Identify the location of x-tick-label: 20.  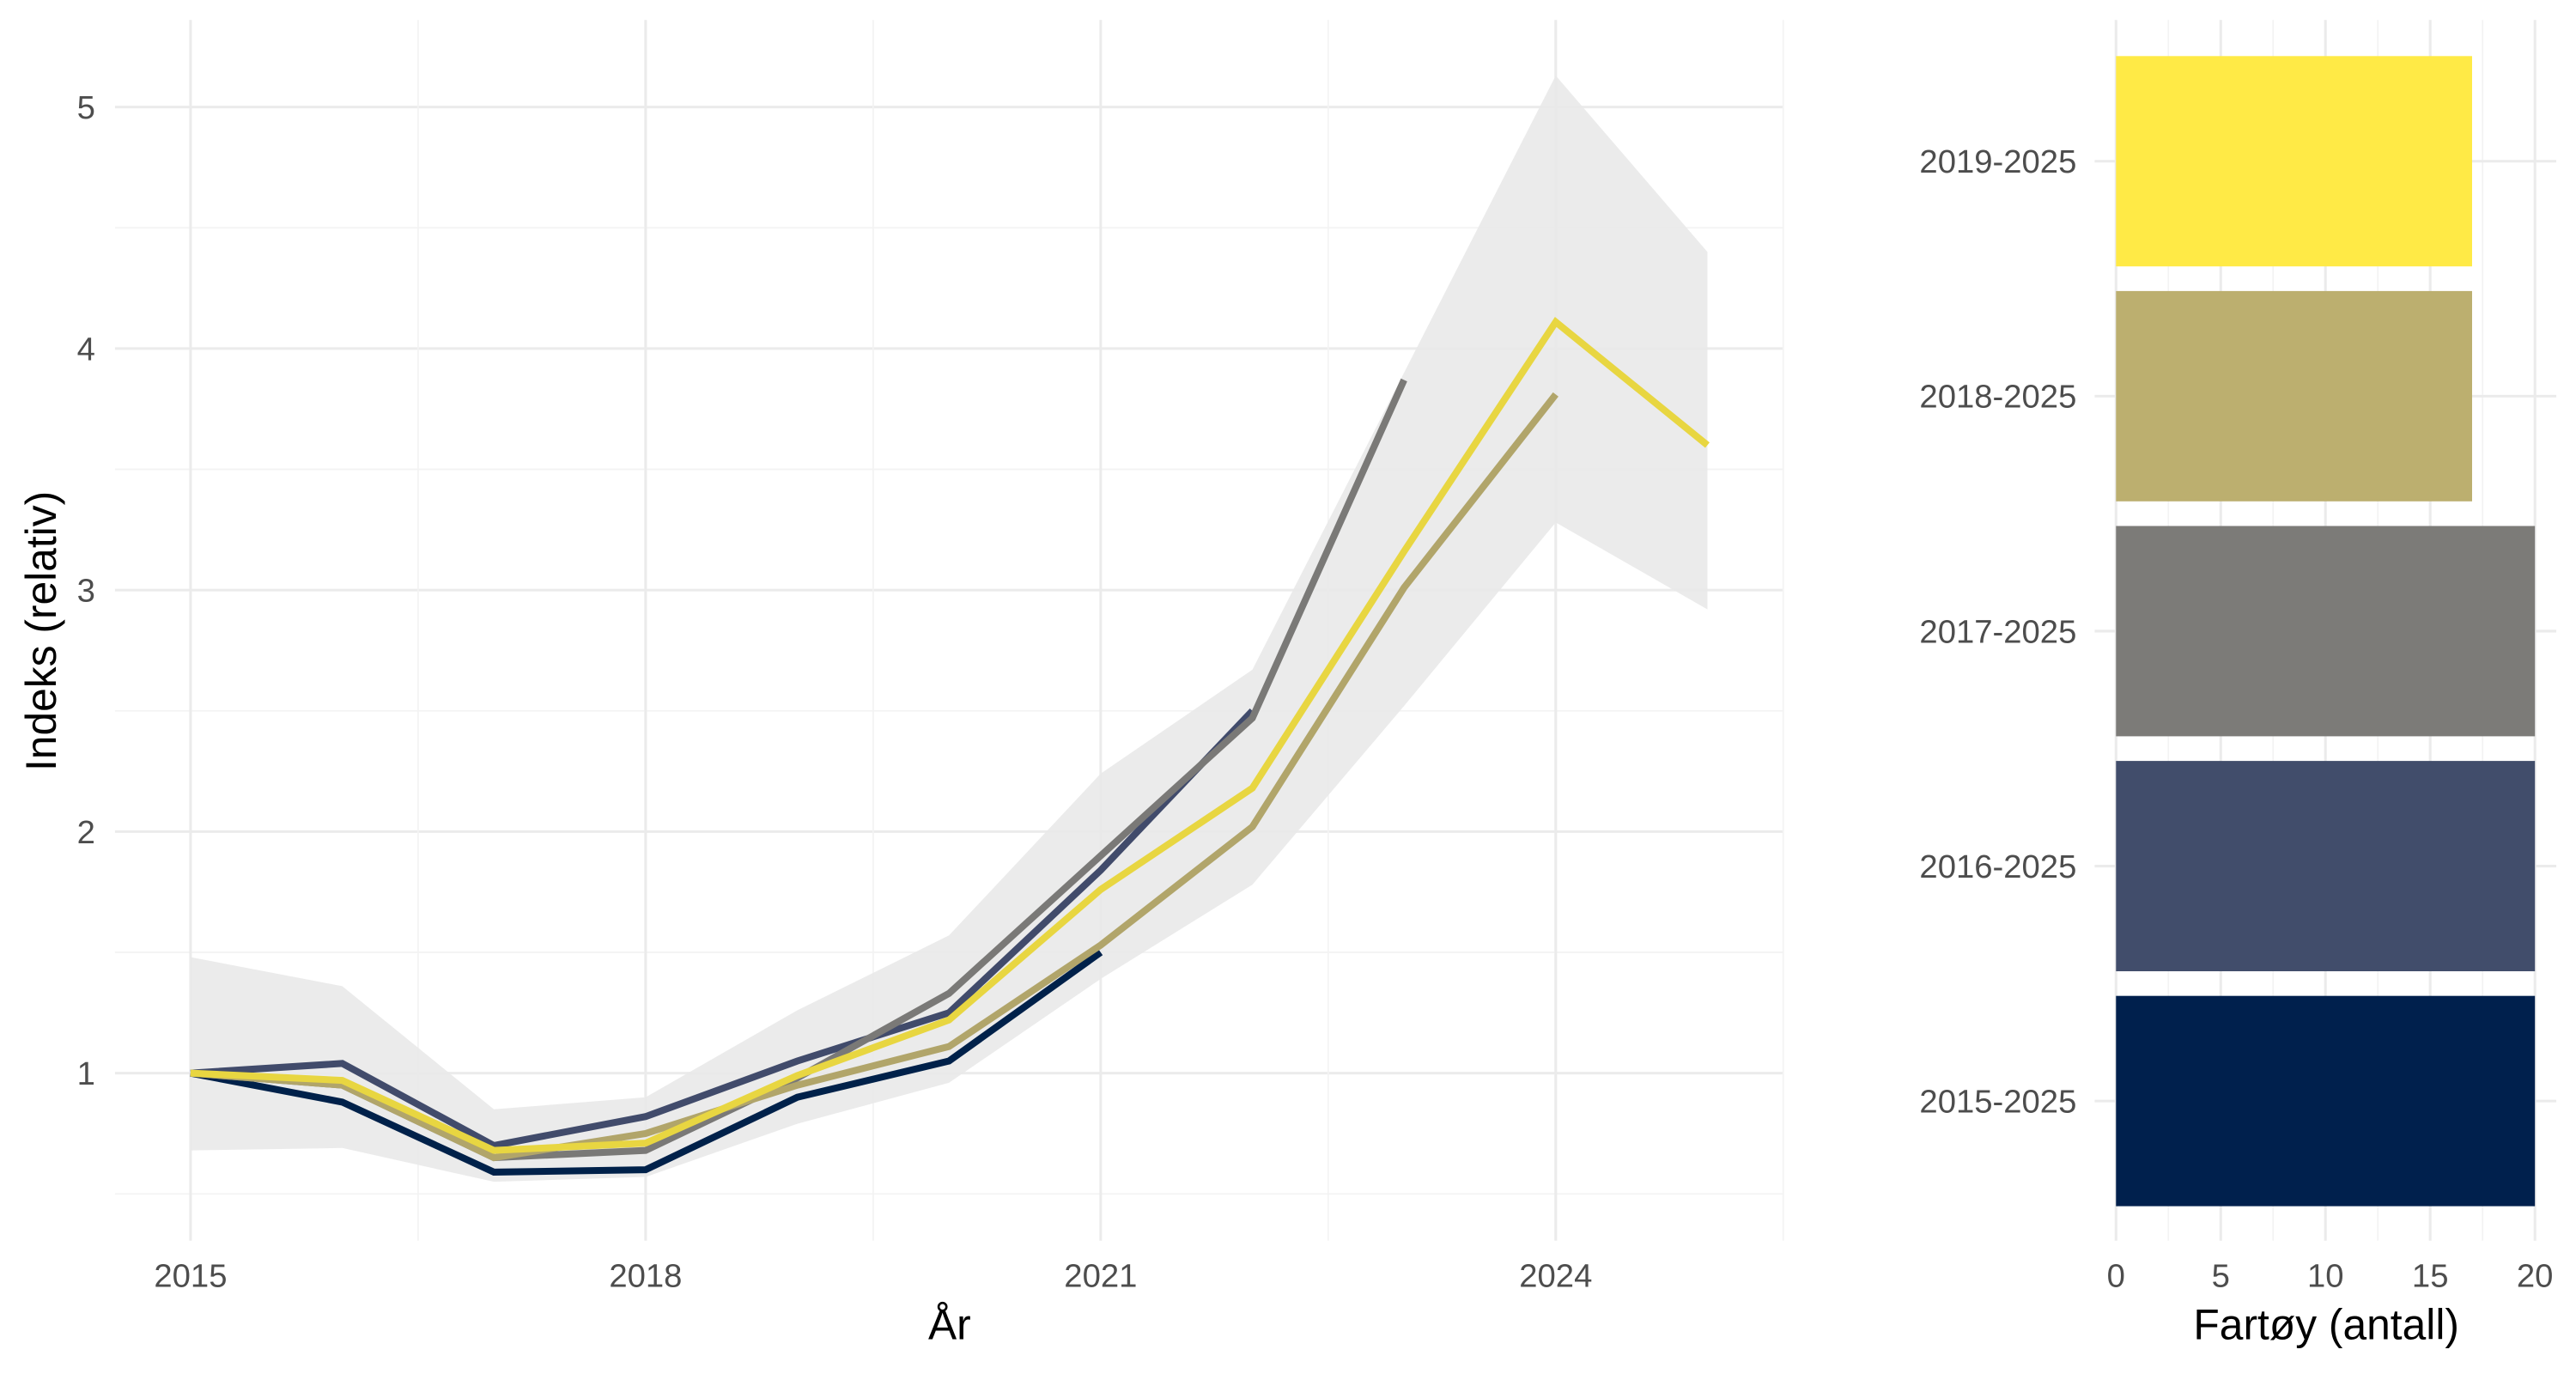
(2536, 1275).